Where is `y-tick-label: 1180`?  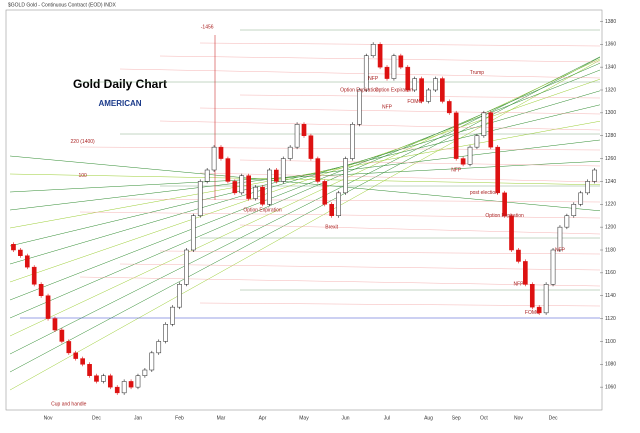
y-tick-label: 1180 is located at coordinates (610, 250).